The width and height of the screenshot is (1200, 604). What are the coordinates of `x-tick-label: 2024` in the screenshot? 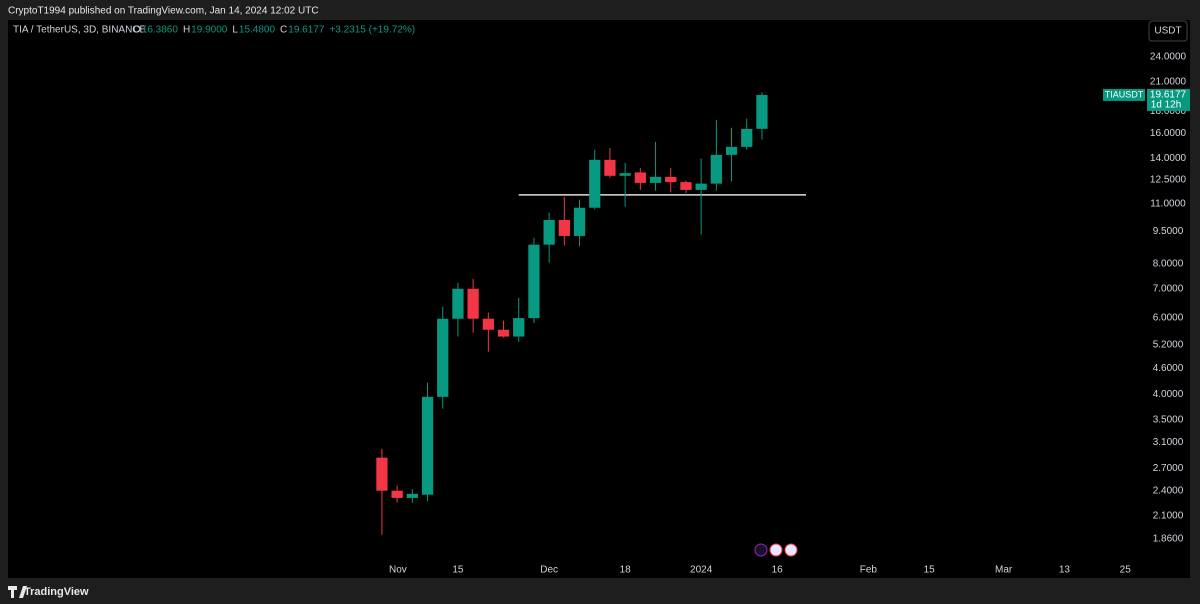 It's located at (701, 570).